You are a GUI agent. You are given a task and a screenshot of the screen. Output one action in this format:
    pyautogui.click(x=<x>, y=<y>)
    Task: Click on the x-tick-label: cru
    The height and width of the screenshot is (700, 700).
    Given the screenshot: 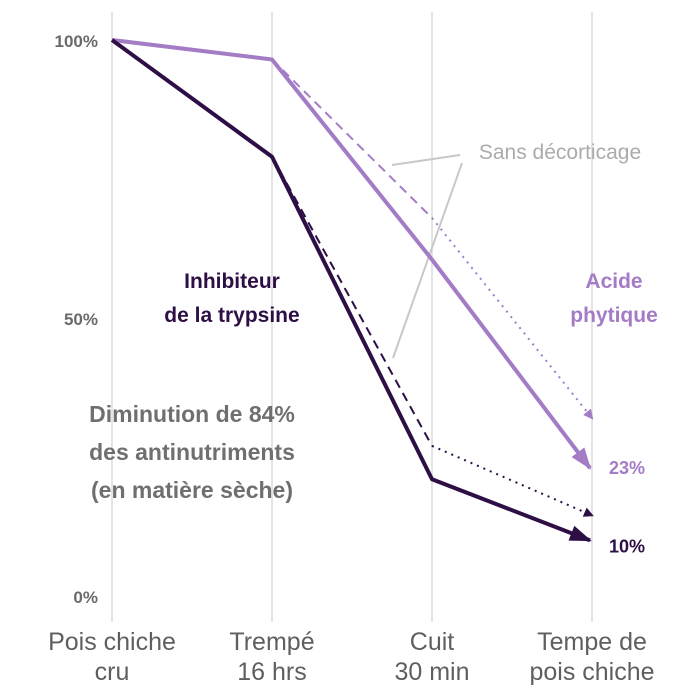 What is the action you would take?
    pyautogui.click(x=112, y=672)
    